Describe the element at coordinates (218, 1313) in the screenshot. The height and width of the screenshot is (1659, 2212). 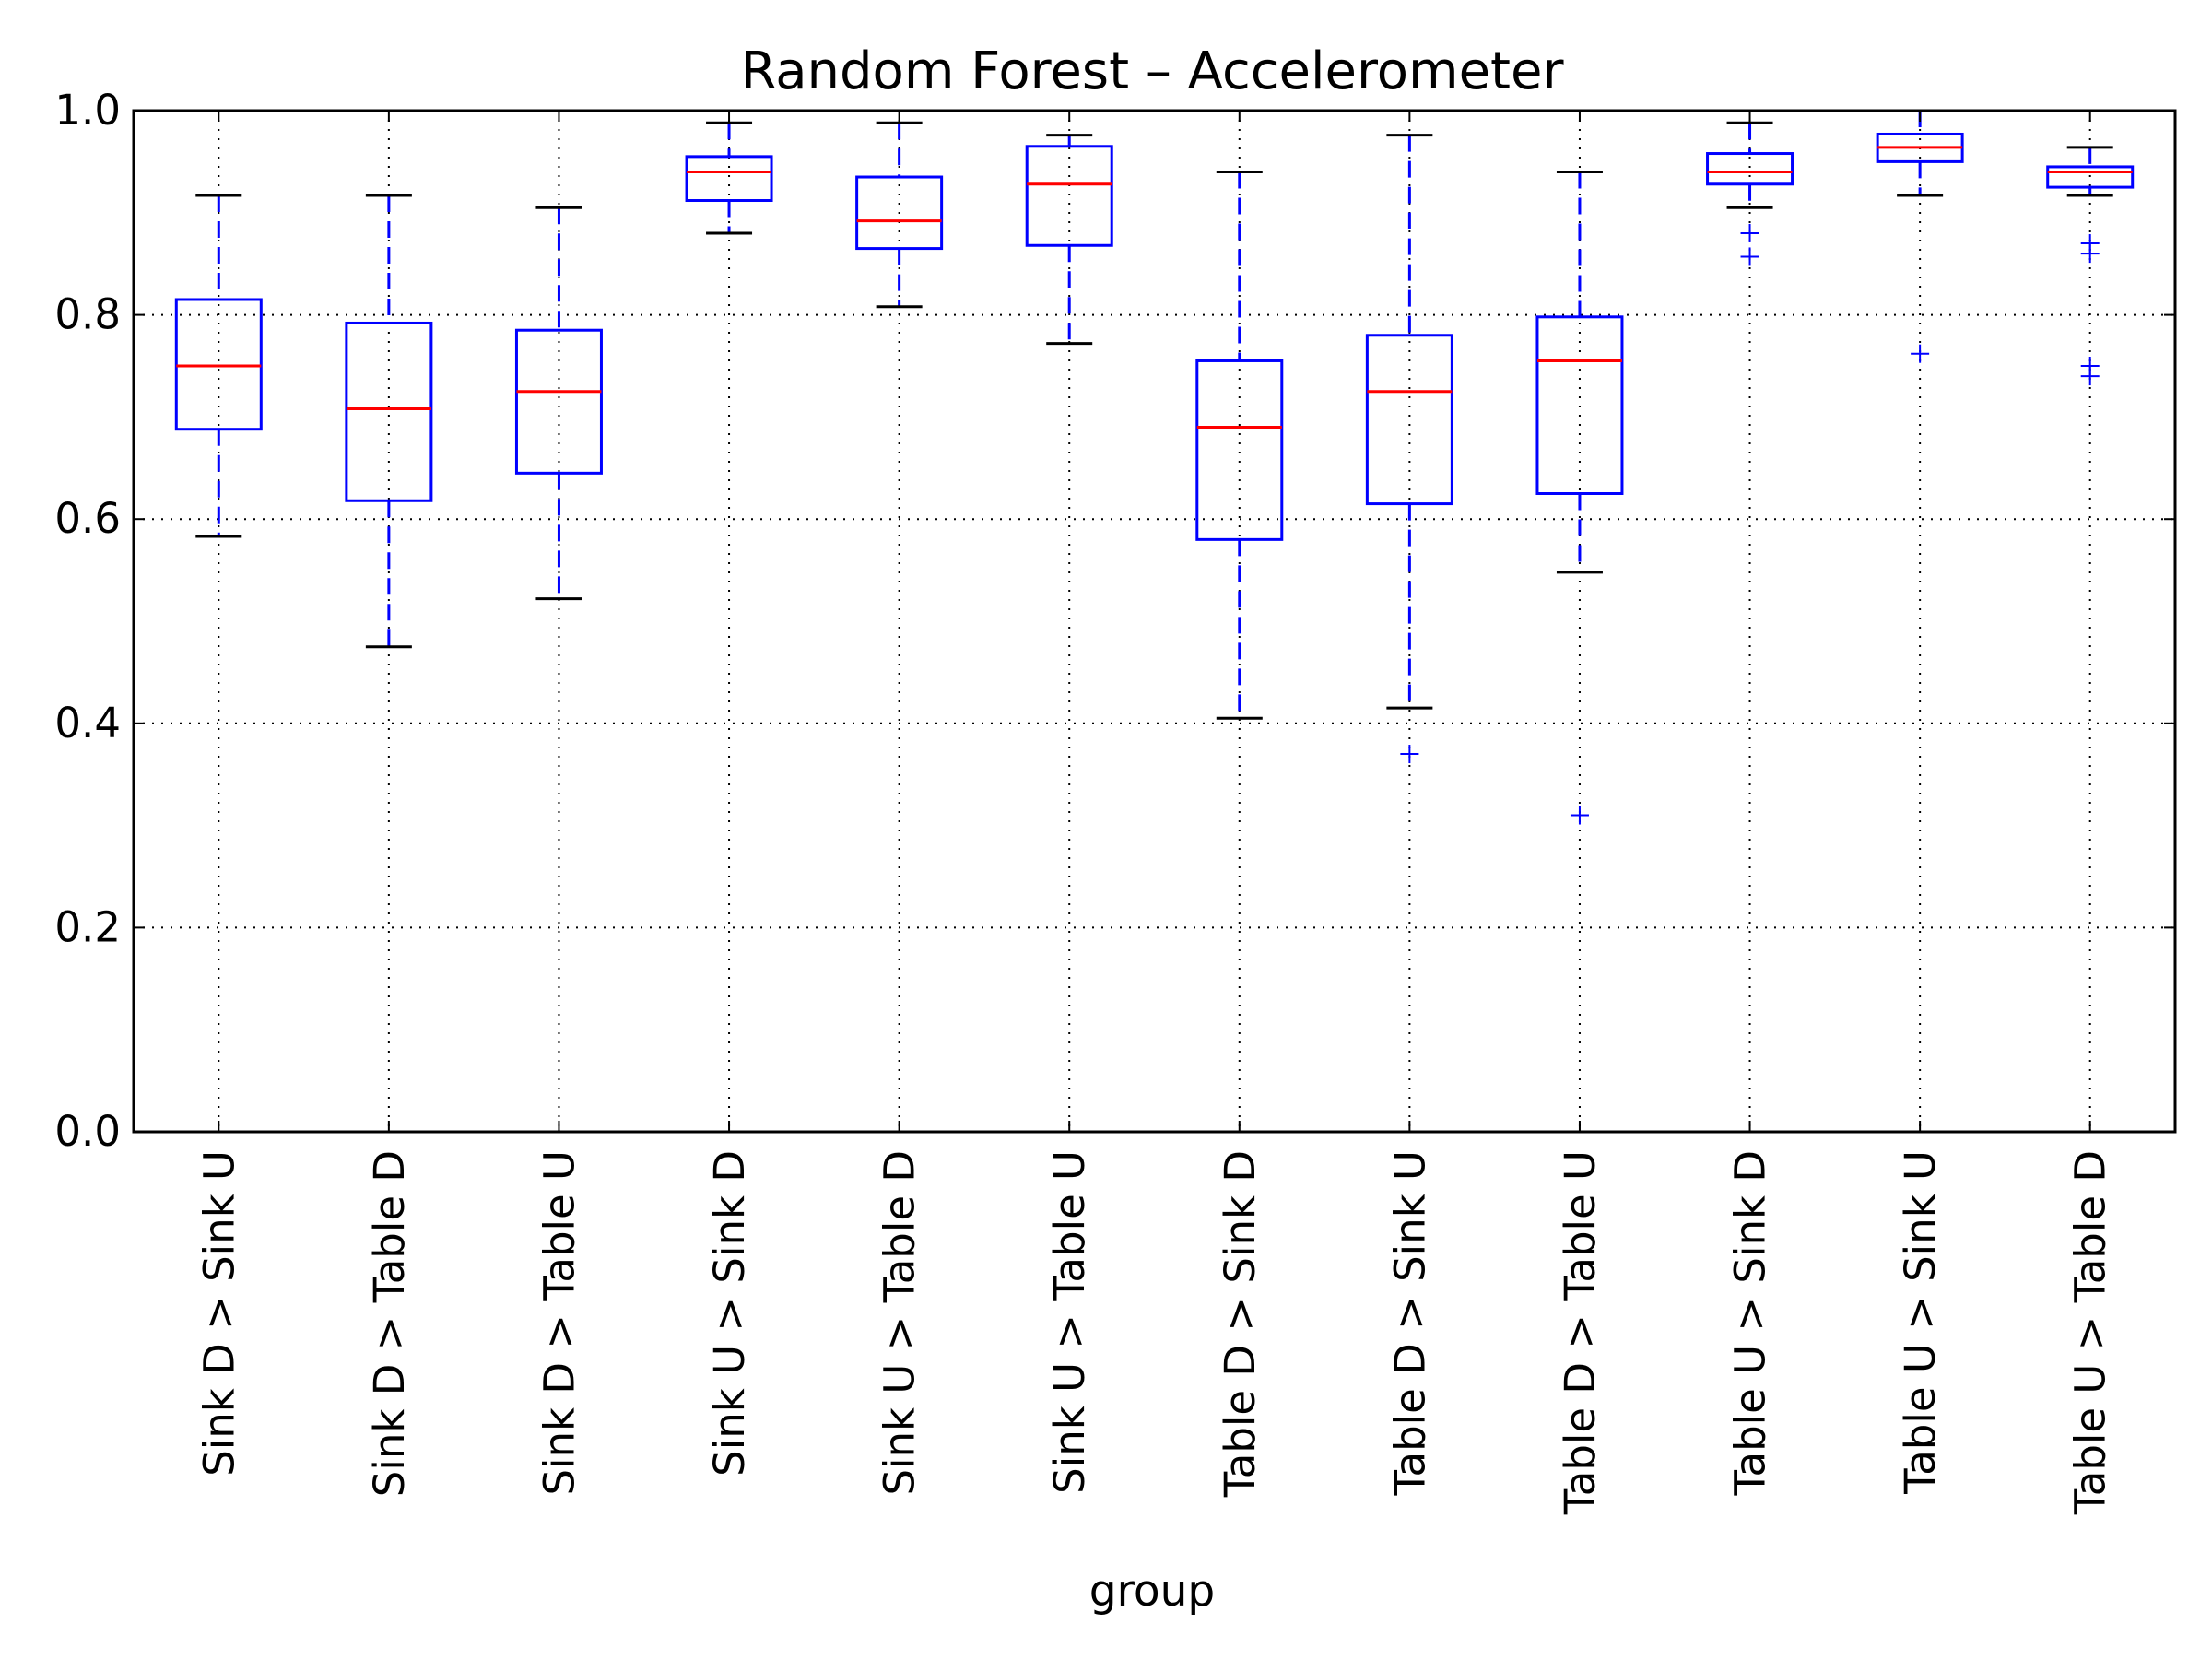
I see `x-tick-label: Sink D > Sink U` at that location.